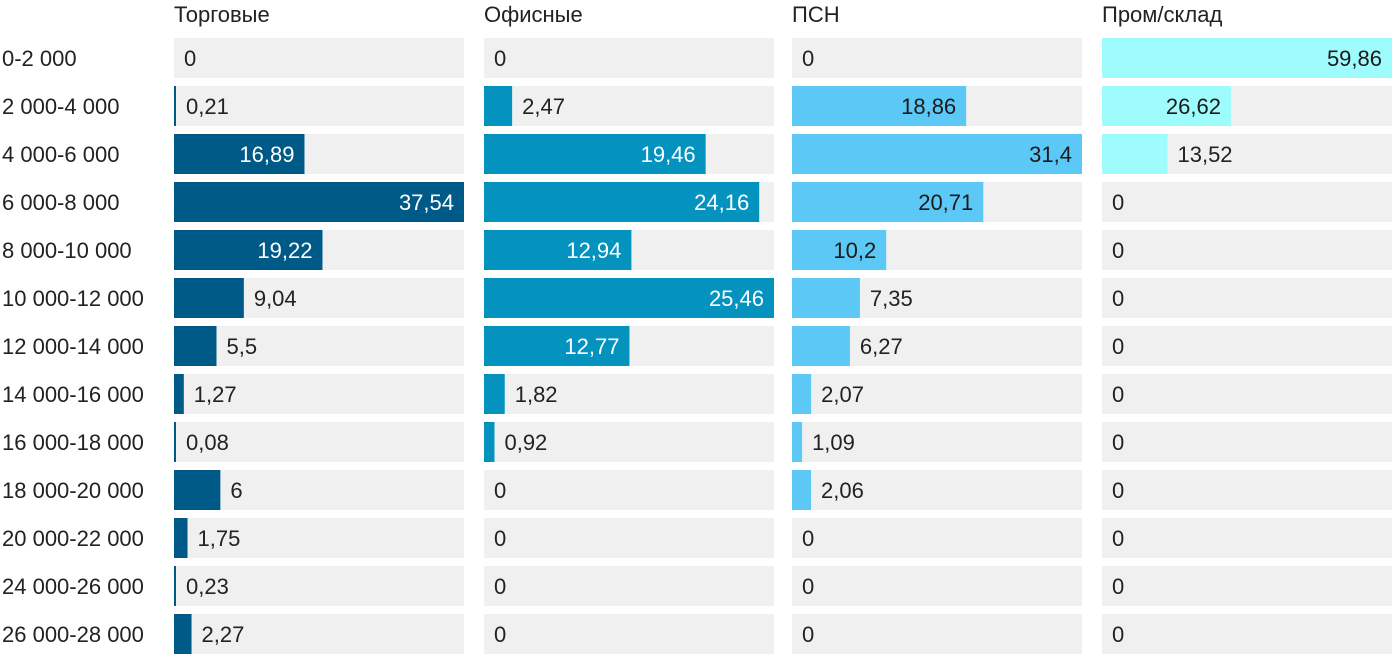 The height and width of the screenshot is (670, 1400). What do you see at coordinates (833, 442) in the screenshot?
I see `data-label: 1,09` at bounding box center [833, 442].